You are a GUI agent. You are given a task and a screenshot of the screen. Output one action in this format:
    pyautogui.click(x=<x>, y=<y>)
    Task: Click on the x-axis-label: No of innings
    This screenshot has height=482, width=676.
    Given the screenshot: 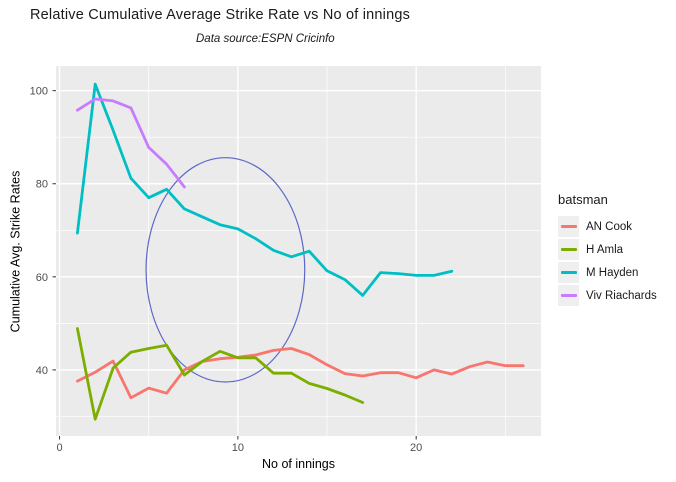 What is the action you would take?
    pyautogui.click(x=298, y=464)
    